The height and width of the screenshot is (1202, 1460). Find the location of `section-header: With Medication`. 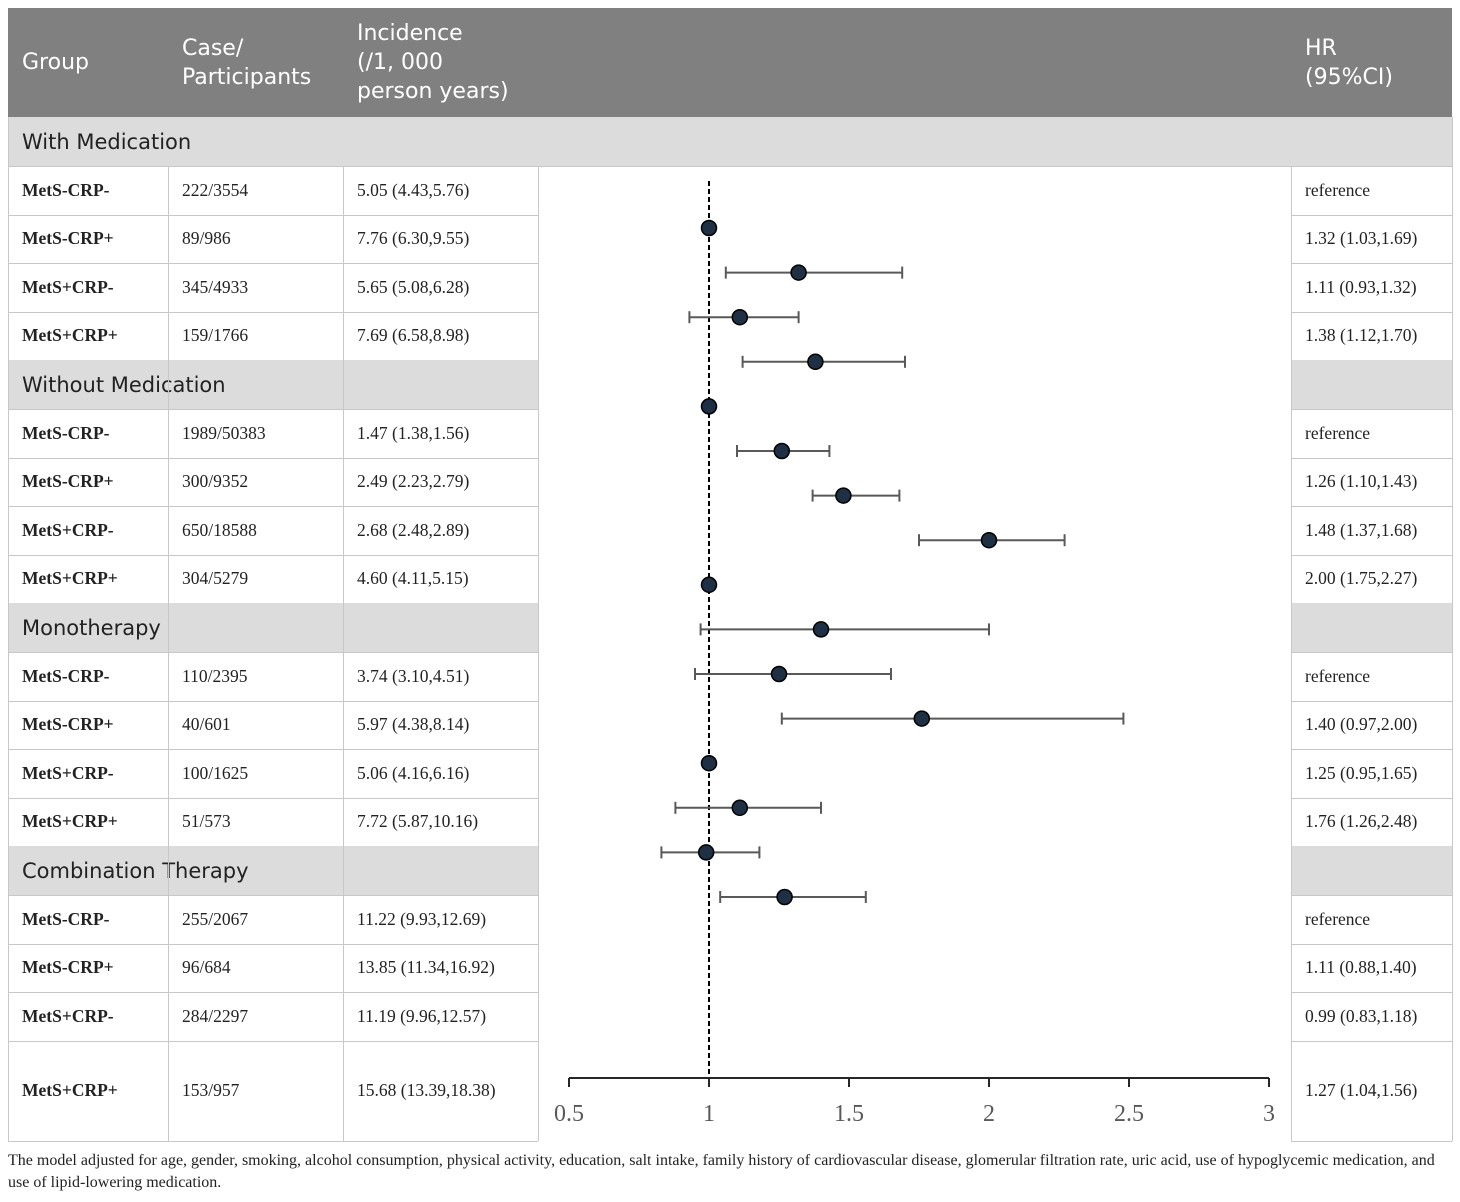

section-header: With Medication is located at coordinates (273, 141).